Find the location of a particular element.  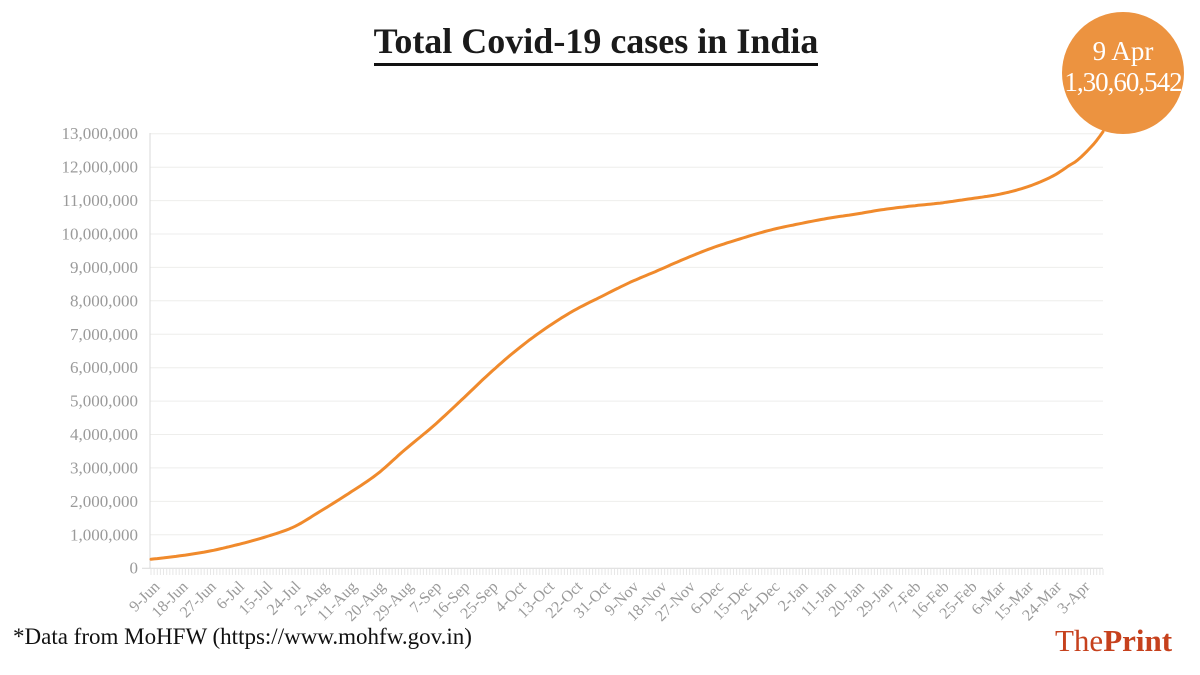

svg-text: 10,000,000 is located at coordinates (100, 234).